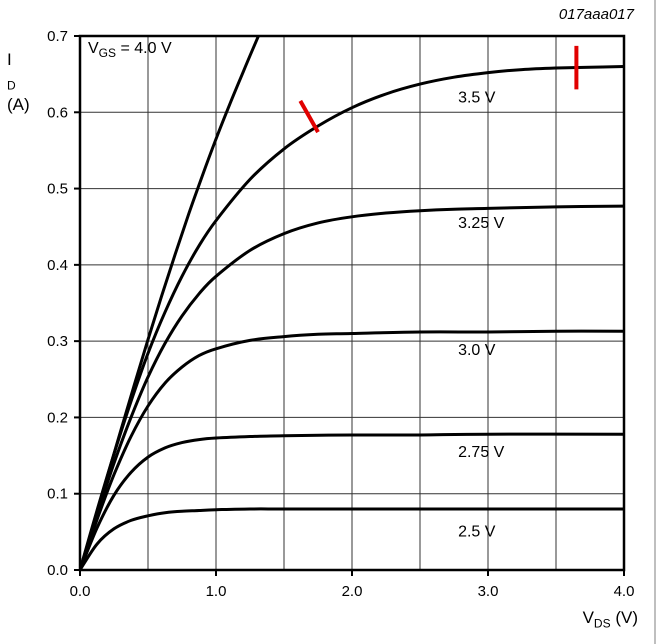 The height and width of the screenshot is (644, 656). Describe the element at coordinates (477, 350) in the screenshot. I see `curve-label-3.0V: 3.0 V` at that location.